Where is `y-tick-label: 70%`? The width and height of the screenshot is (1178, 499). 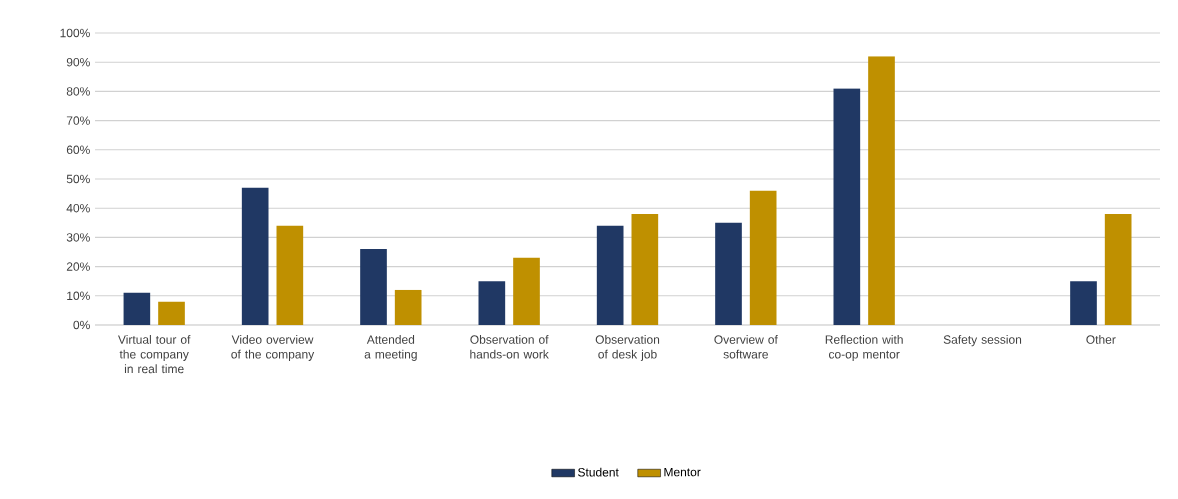
y-tick-label: 70% is located at coordinates (78, 120).